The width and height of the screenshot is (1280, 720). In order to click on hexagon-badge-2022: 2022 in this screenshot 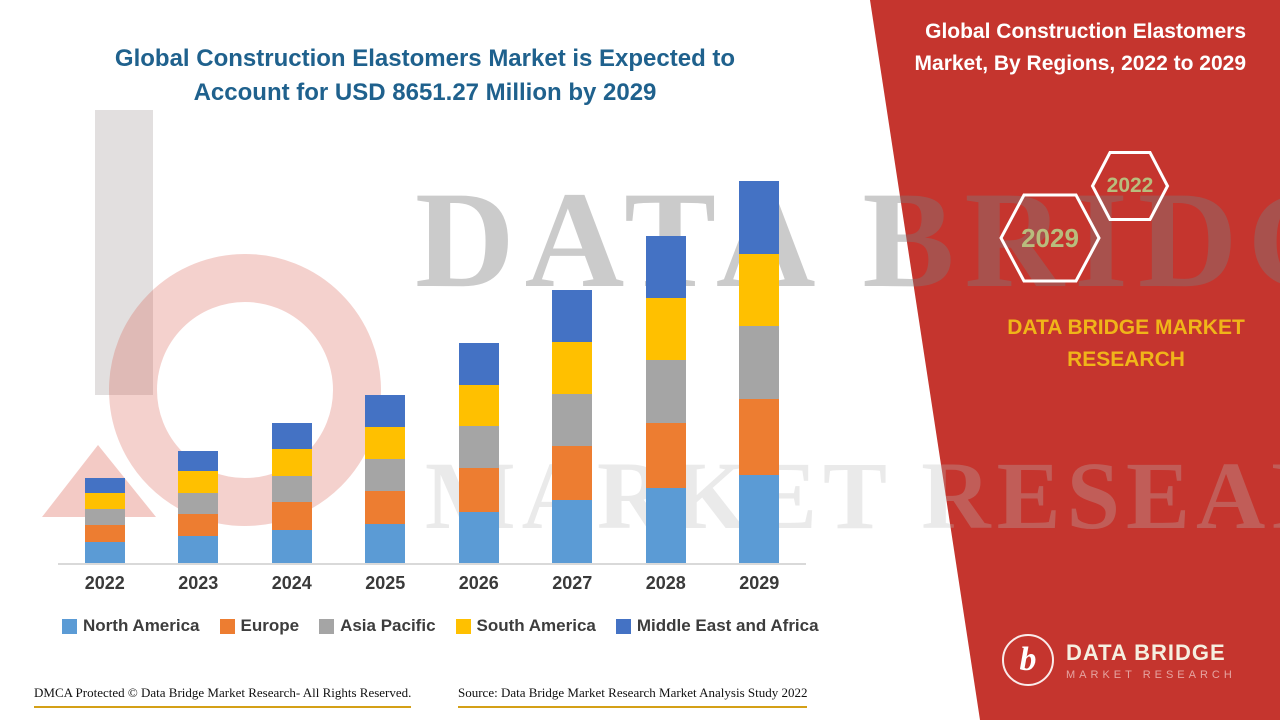, I will do `click(1130, 186)`.